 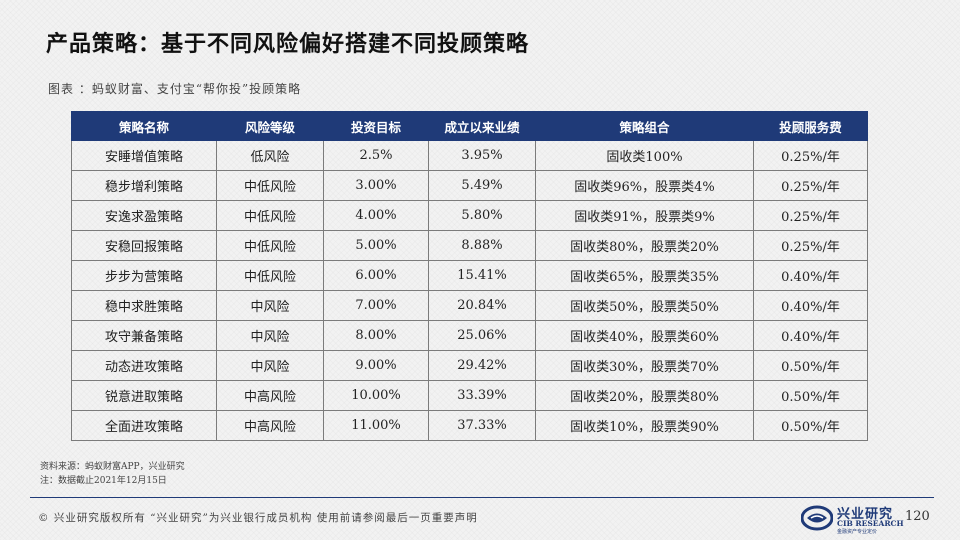 What do you see at coordinates (482, 395) in the screenshot?
I see `cell-performance: 33.39%` at bounding box center [482, 395].